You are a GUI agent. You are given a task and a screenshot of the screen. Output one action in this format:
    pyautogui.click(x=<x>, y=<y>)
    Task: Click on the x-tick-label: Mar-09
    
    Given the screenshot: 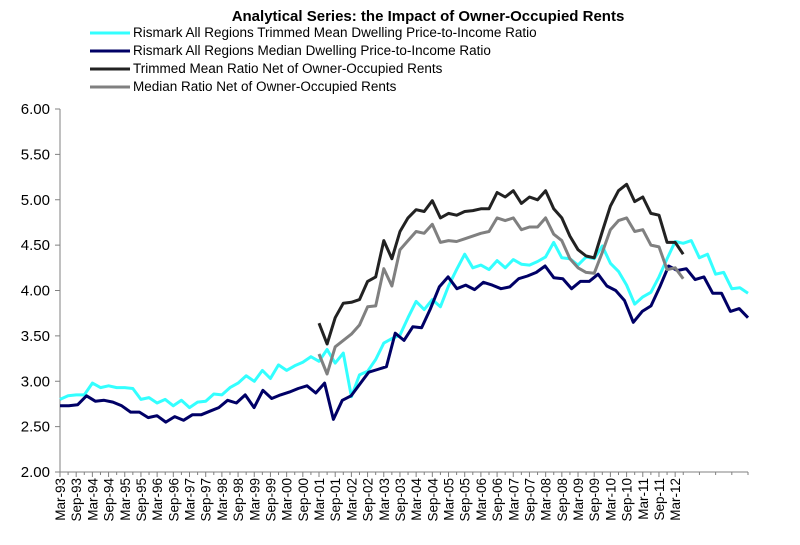 What is the action you would take?
    pyautogui.click(x=578, y=499)
    